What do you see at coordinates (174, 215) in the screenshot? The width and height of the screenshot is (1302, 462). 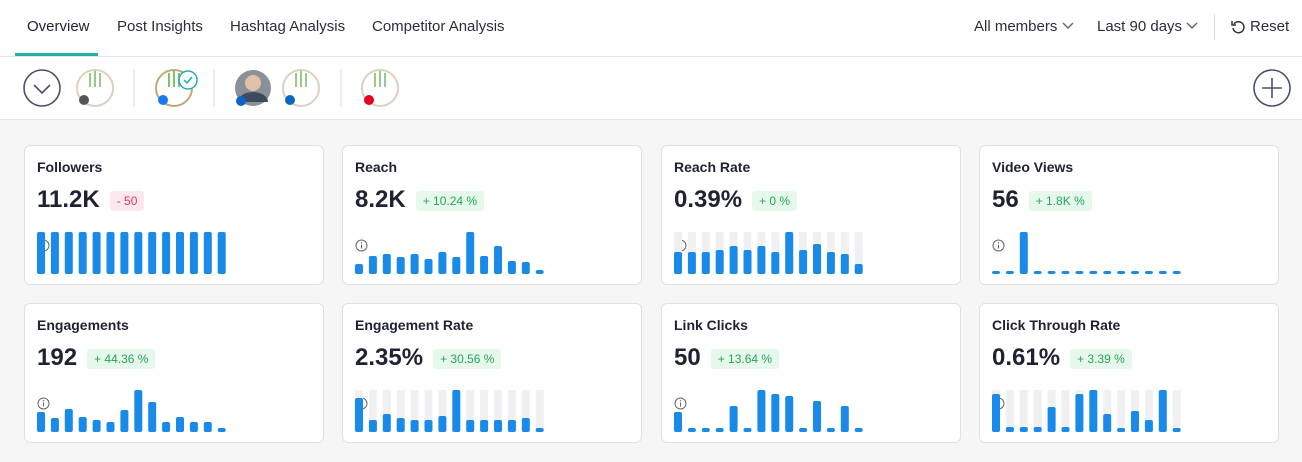 I see `metric-card: Followers 11.2K - 50` at bounding box center [174, 215].